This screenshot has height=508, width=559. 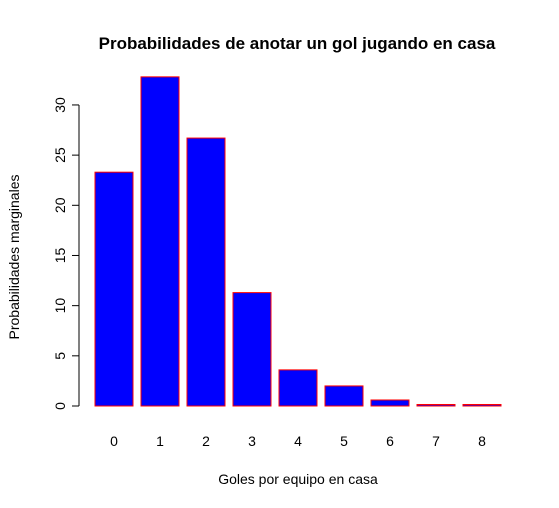 I want to click on y-tick-label-25: 25, so click(x=60, y=155).